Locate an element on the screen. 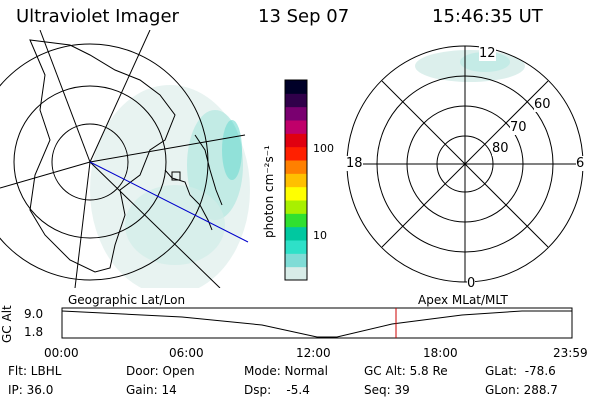 Image resolution: width=600 pixels, height=400 pixels. status-door: Door: Open is located at coordinates (160, 371).